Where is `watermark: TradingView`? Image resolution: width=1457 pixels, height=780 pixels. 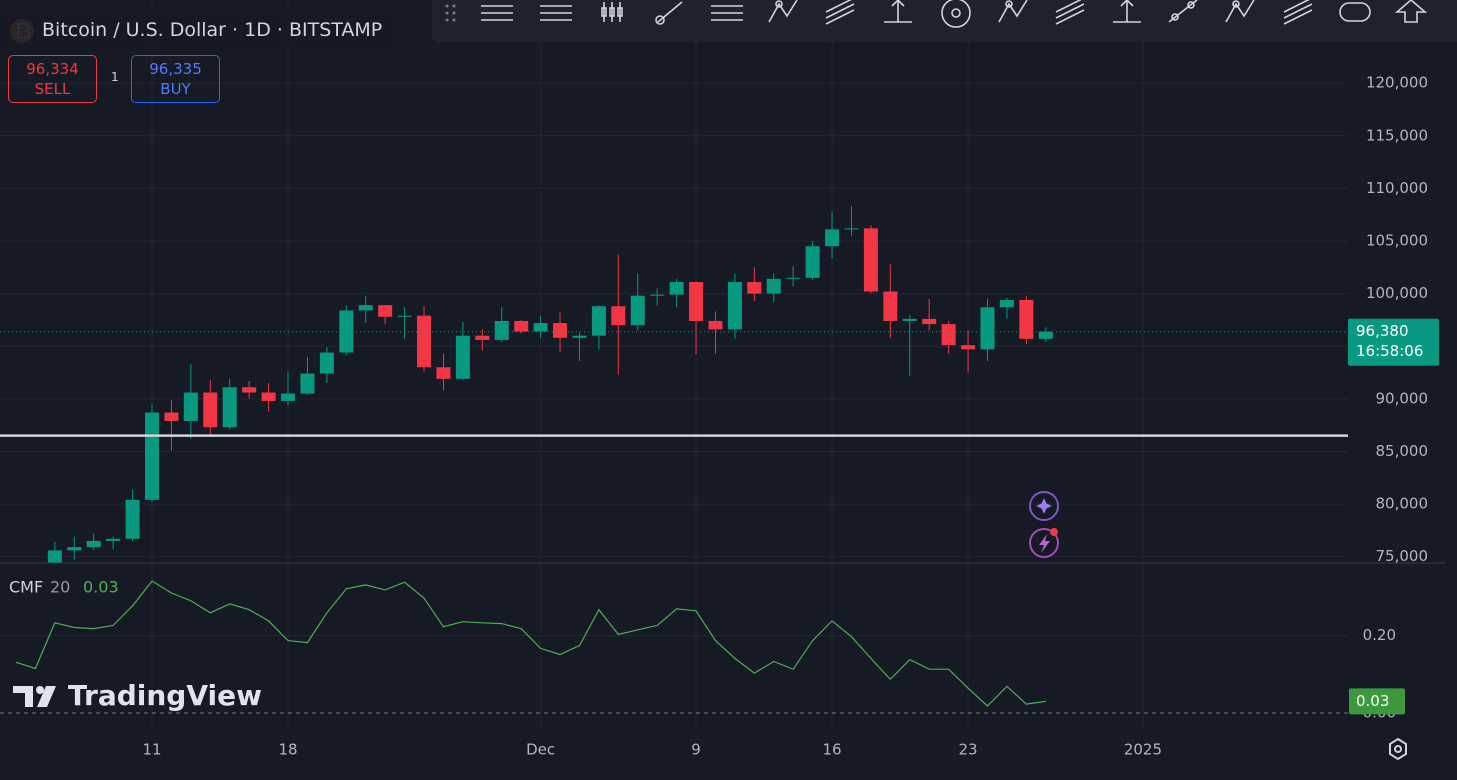
watermark: TradingView is located at coordinates (165, 695).